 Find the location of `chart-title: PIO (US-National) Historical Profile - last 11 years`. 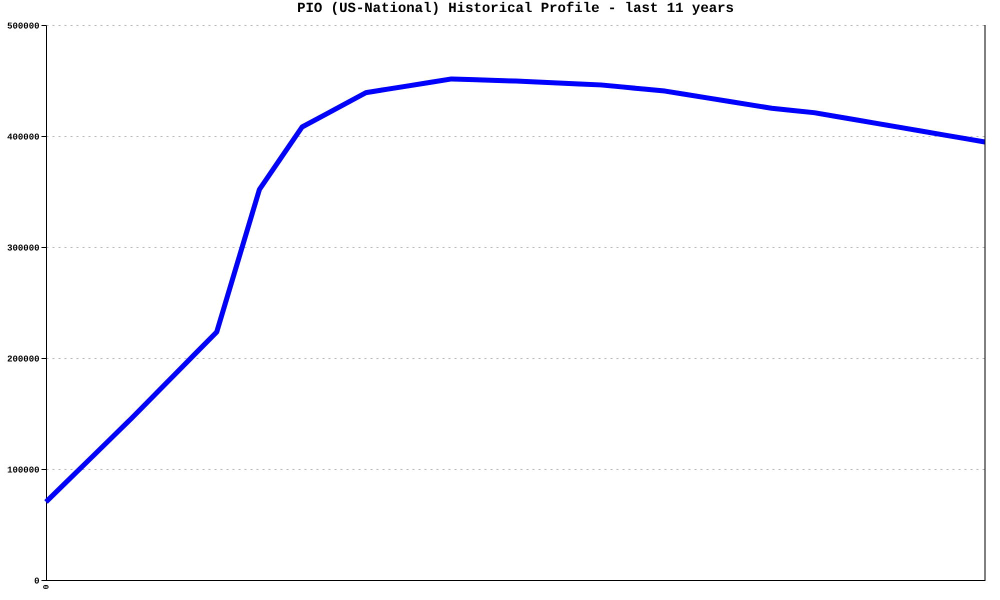

chart-title: PIO (US-National) Historical Profile - last 11 years is located at coordinates (515, 9).